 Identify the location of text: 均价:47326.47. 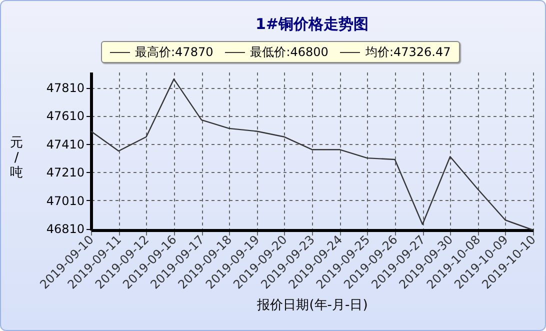
(407, 52).